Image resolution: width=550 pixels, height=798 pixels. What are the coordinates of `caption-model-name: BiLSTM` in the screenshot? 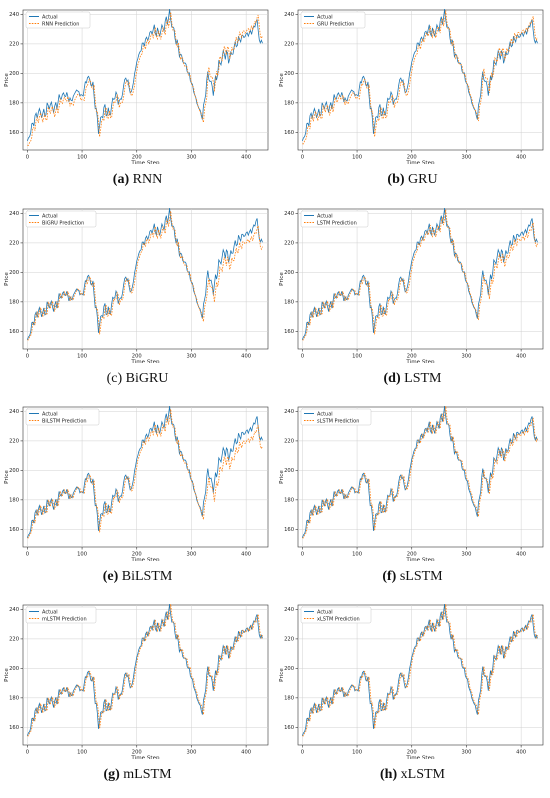 It's located at (145, 576).